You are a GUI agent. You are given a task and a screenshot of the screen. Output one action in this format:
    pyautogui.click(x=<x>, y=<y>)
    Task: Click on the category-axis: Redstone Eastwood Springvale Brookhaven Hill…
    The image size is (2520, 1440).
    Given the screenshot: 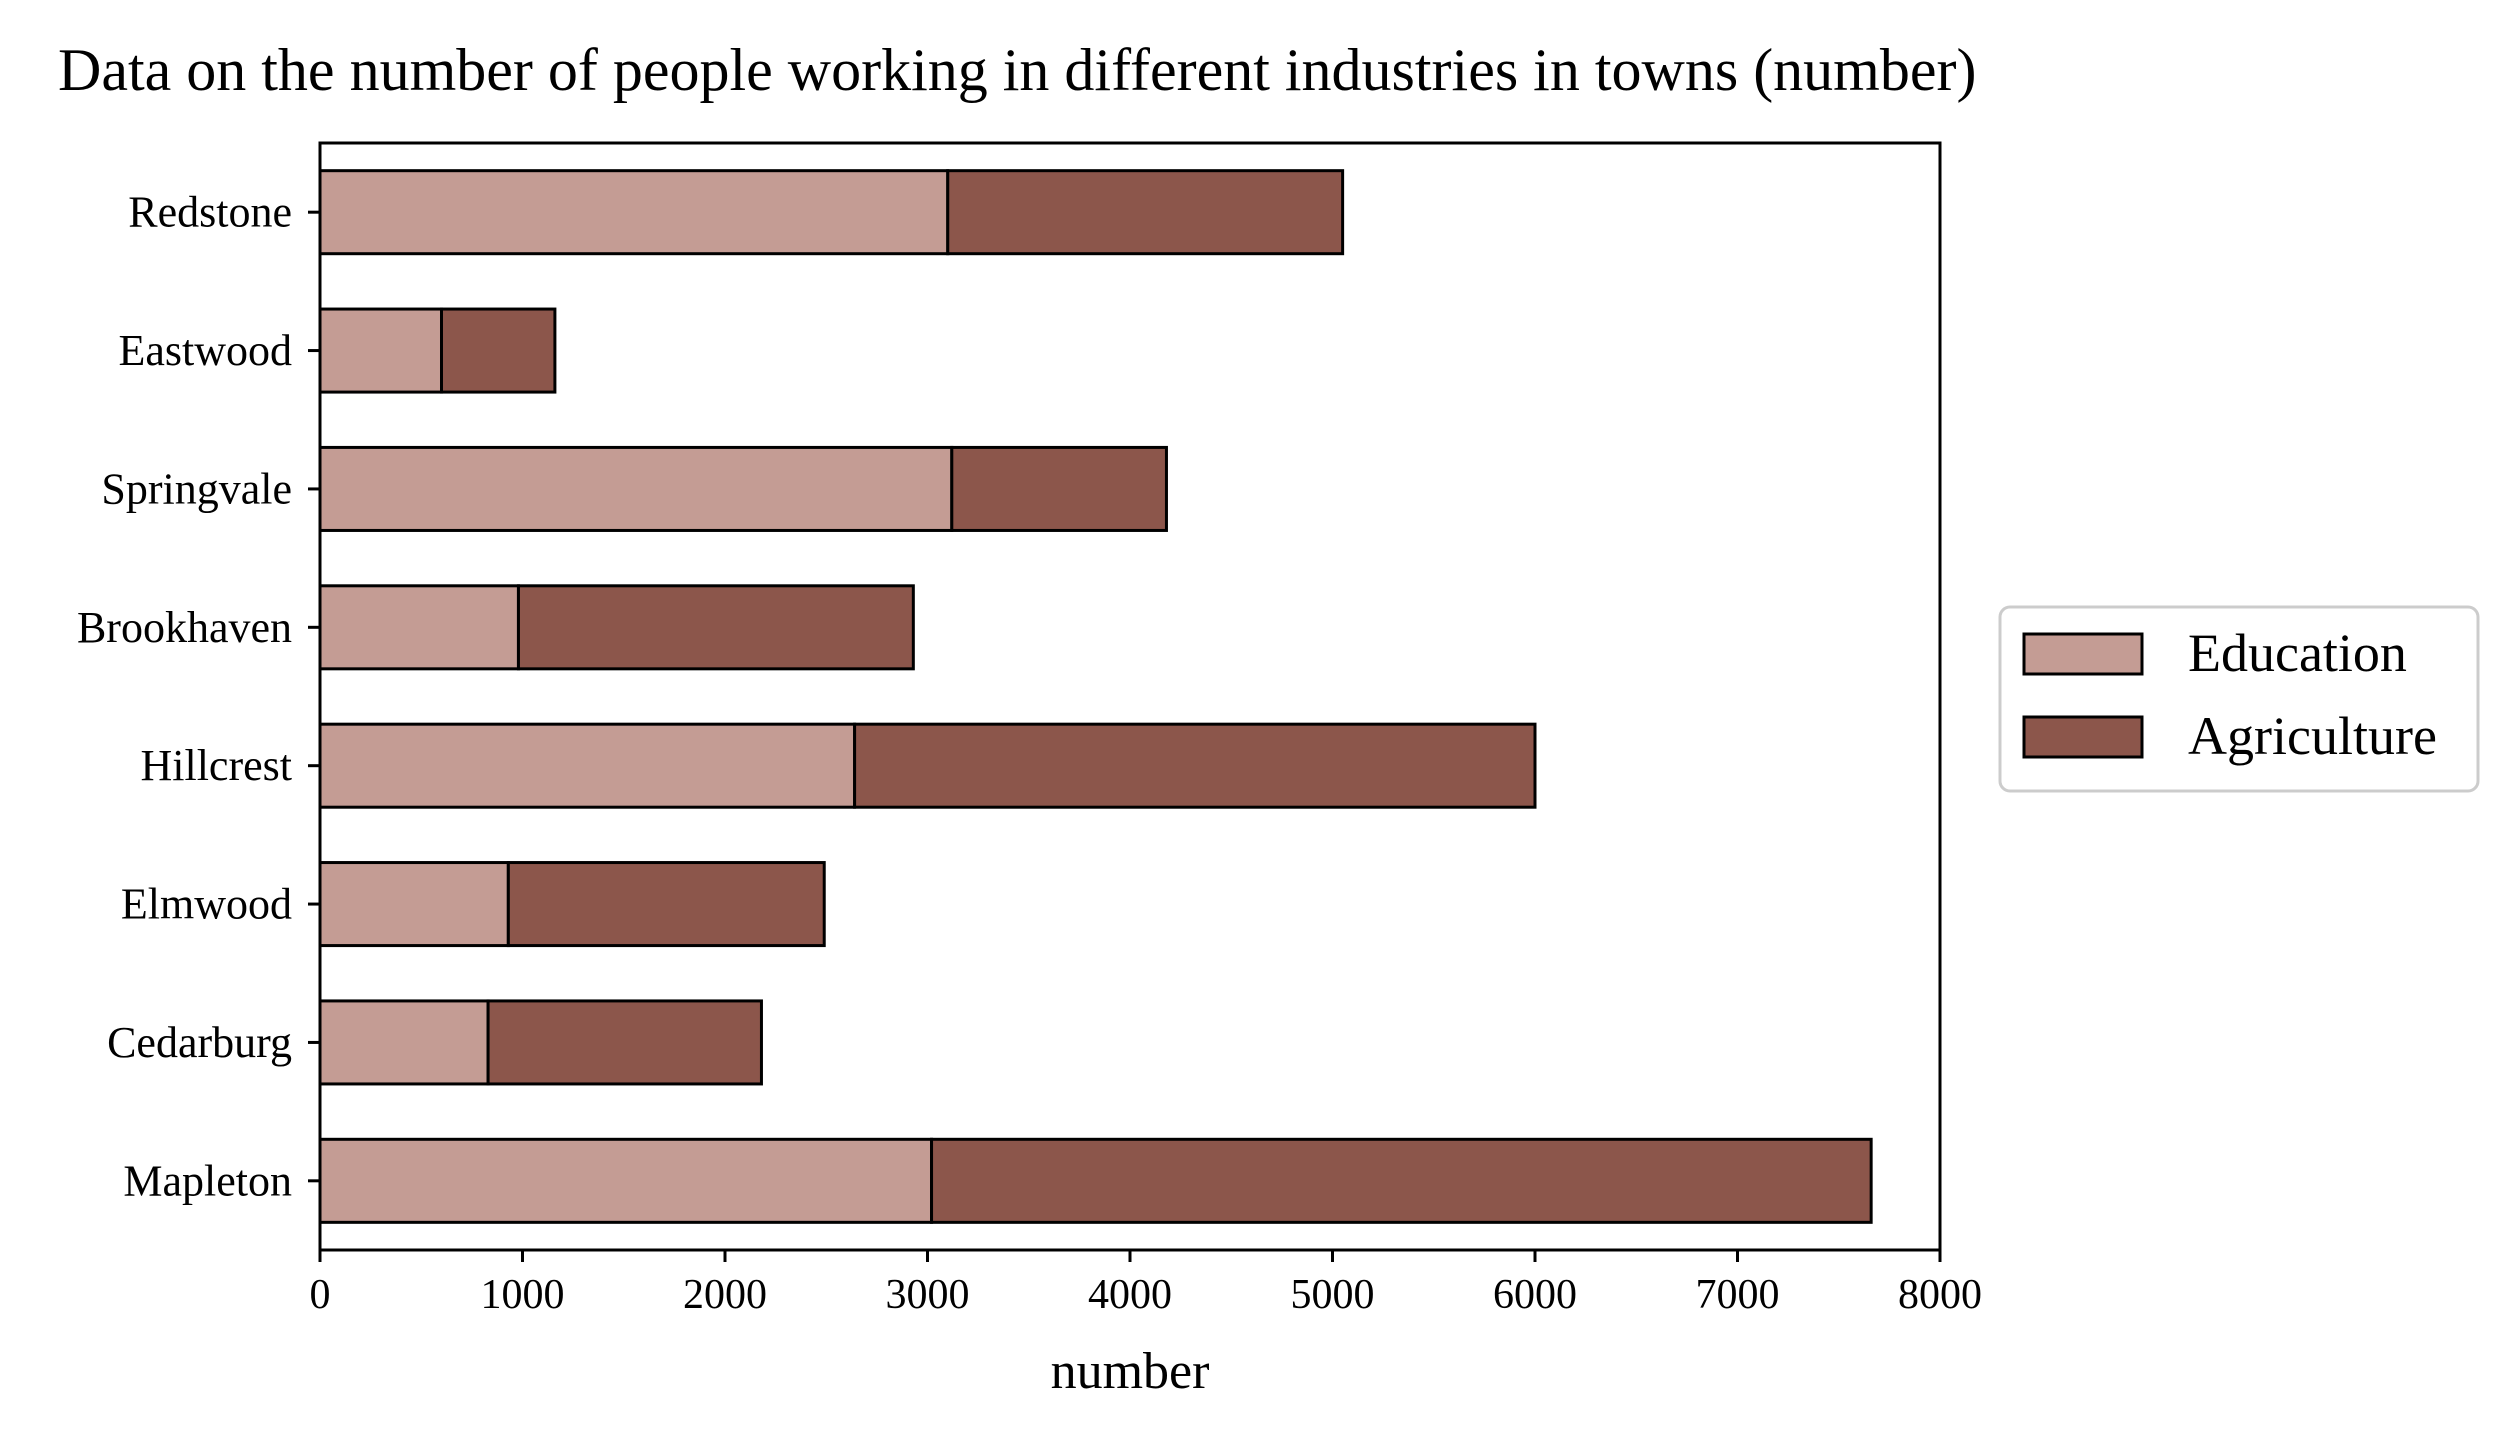 What is the action you would take?
    pyautogui.click(x=198, y=696)
    